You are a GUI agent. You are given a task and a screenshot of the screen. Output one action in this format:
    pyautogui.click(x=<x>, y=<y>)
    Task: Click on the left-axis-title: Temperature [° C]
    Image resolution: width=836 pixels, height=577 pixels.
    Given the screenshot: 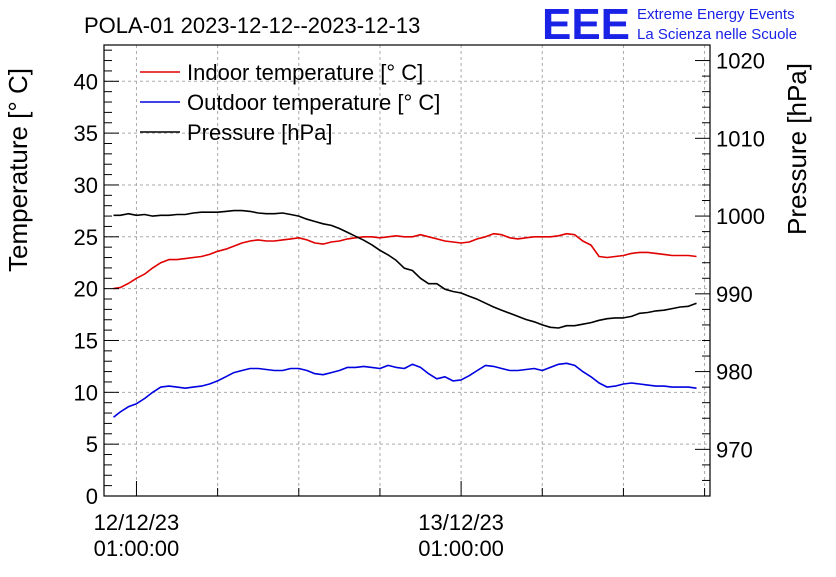 What is the action you would take?
    pyautogui.click(x=18, y=170)
    